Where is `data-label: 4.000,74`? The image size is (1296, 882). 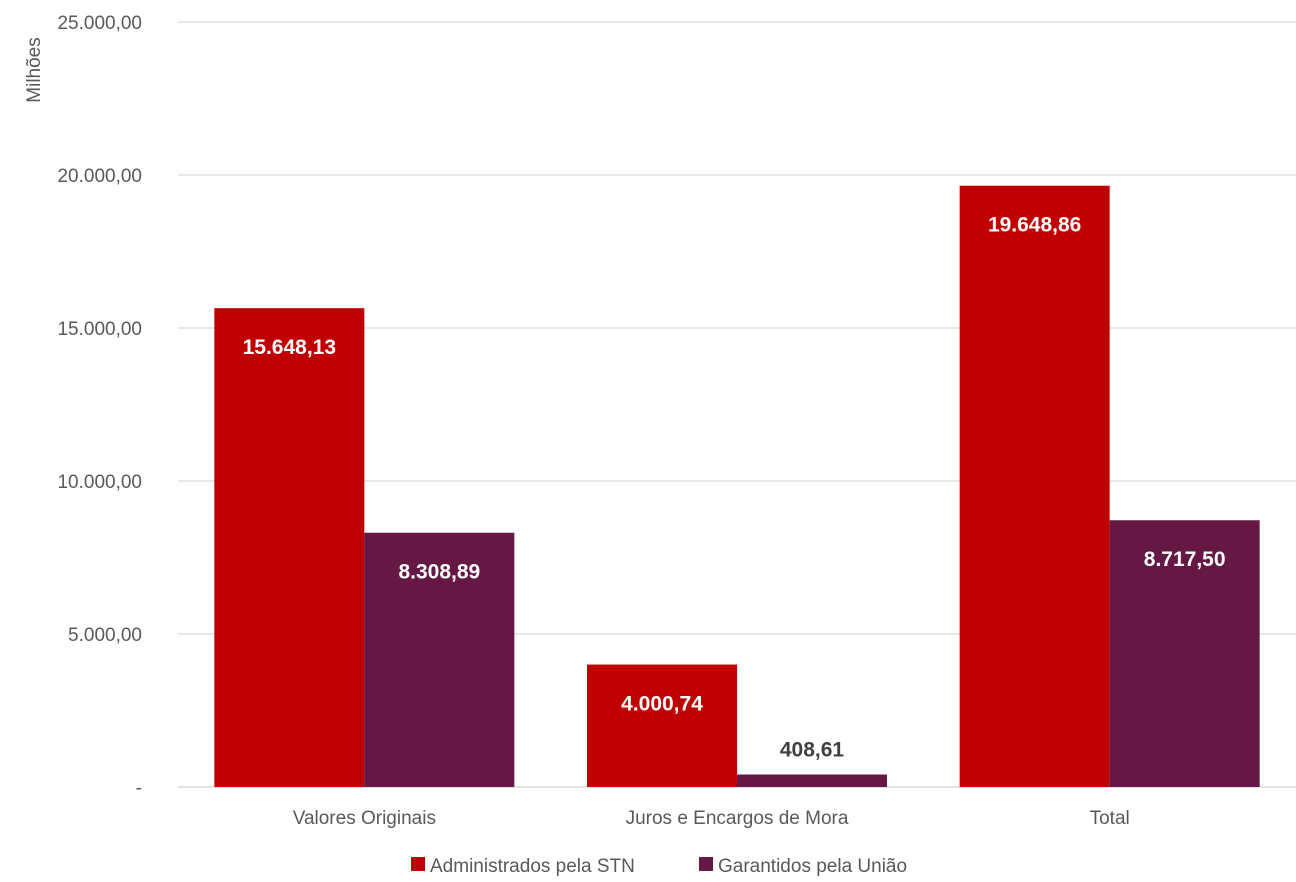 data-label: 4.000,74 is located at coordinates (662, 704).